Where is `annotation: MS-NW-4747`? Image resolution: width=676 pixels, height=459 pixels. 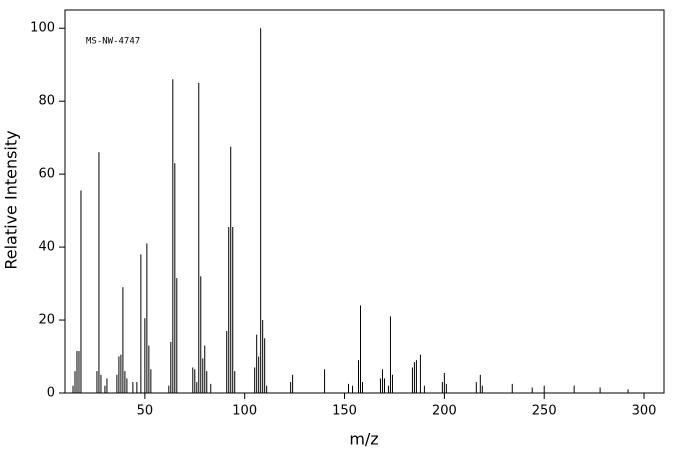 annotation: MS-NW-4747 is located at coordinates (113, 42).